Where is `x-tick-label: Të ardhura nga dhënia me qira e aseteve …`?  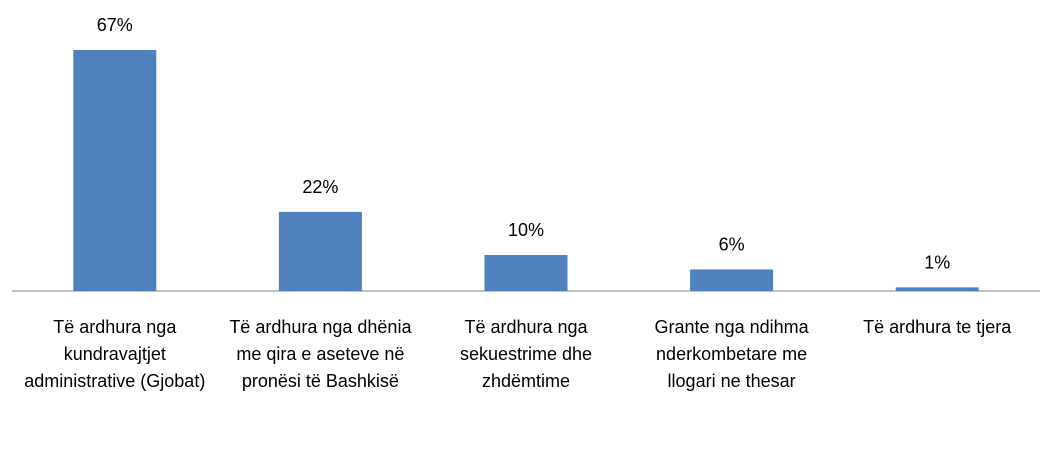 x-tick-label: Të ardhura nga dhënia me qira e aseteve … is located at coordinates (320, 354).